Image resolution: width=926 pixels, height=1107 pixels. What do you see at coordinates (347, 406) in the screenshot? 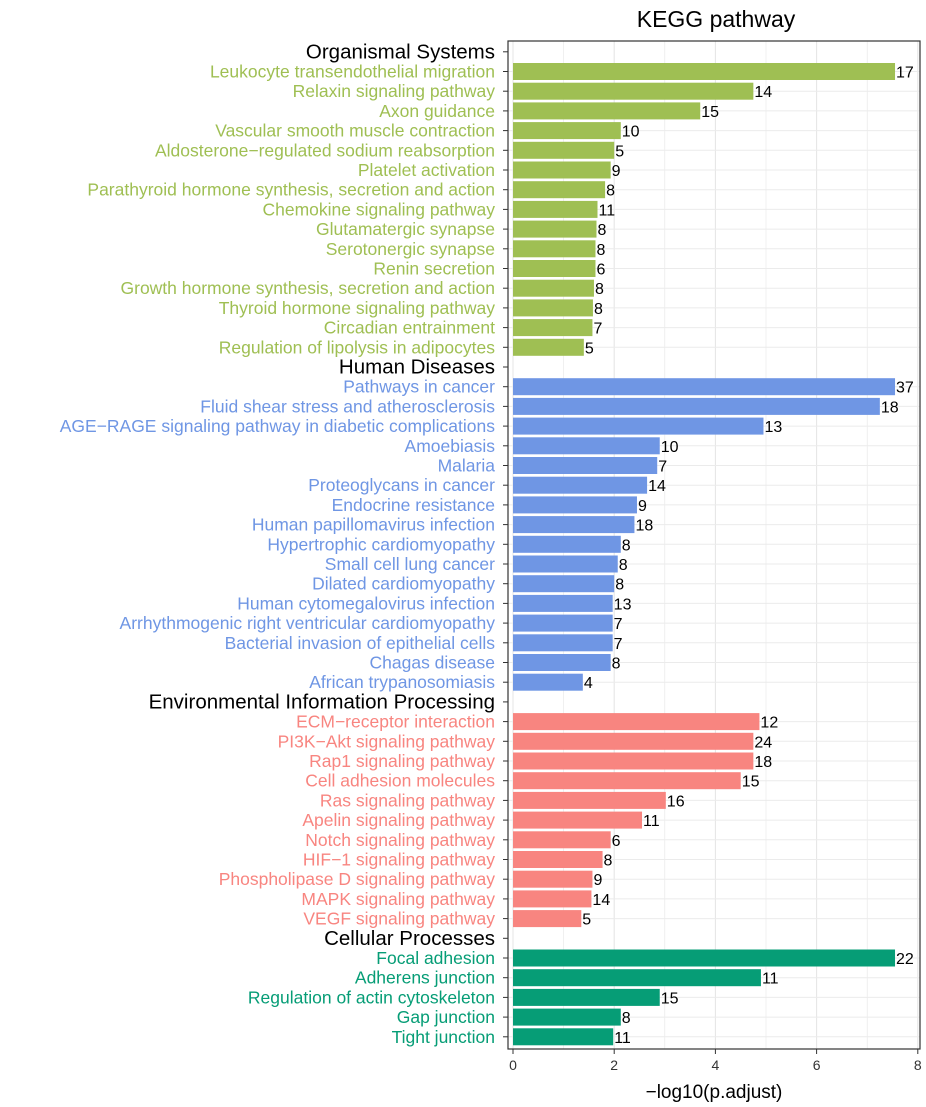
I see `category-label: Fluid shear stress and atherosclerosis` at bounding box center [347, 406].